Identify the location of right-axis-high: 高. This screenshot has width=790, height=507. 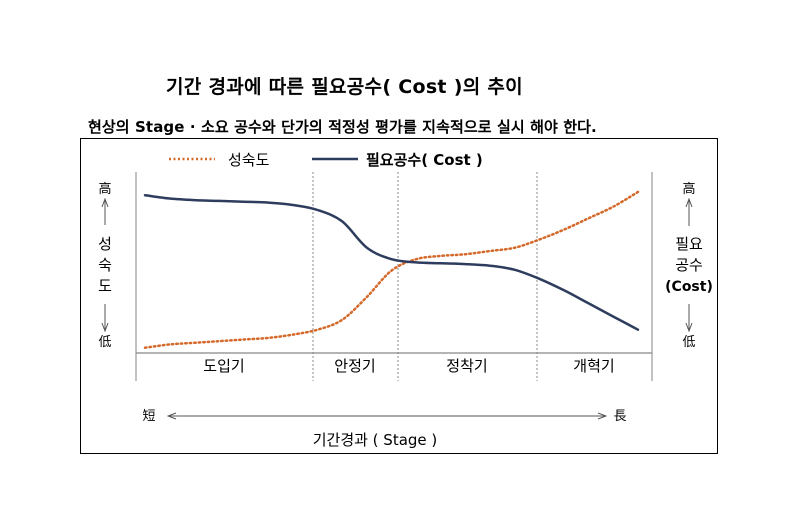
(688, 189).